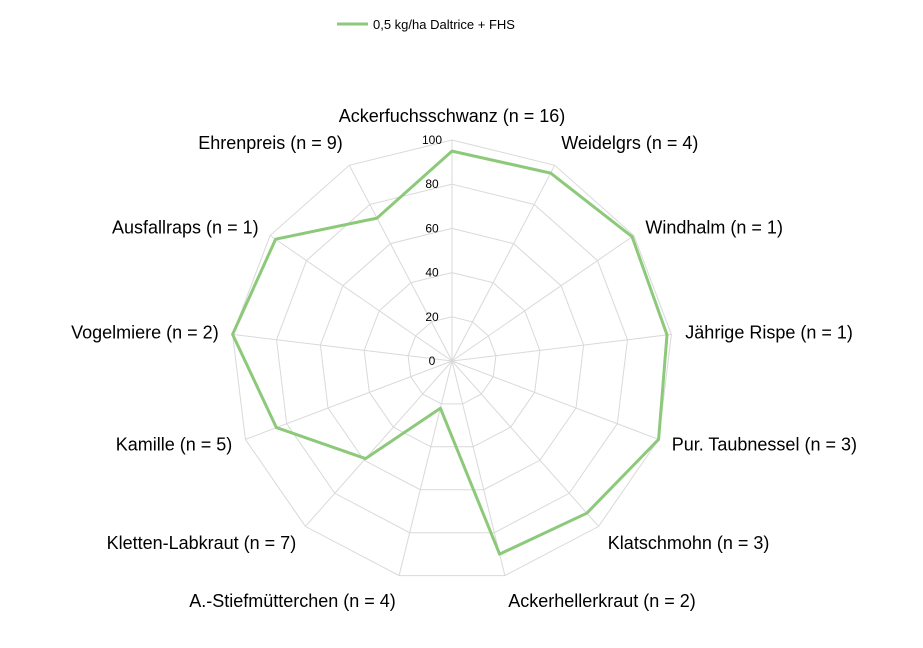  What do you see at coordinates (764, 444) in the screenshot?
I see `category-label: Pur. Taubnessel (n = 3)` at bounding box center [764, 444].